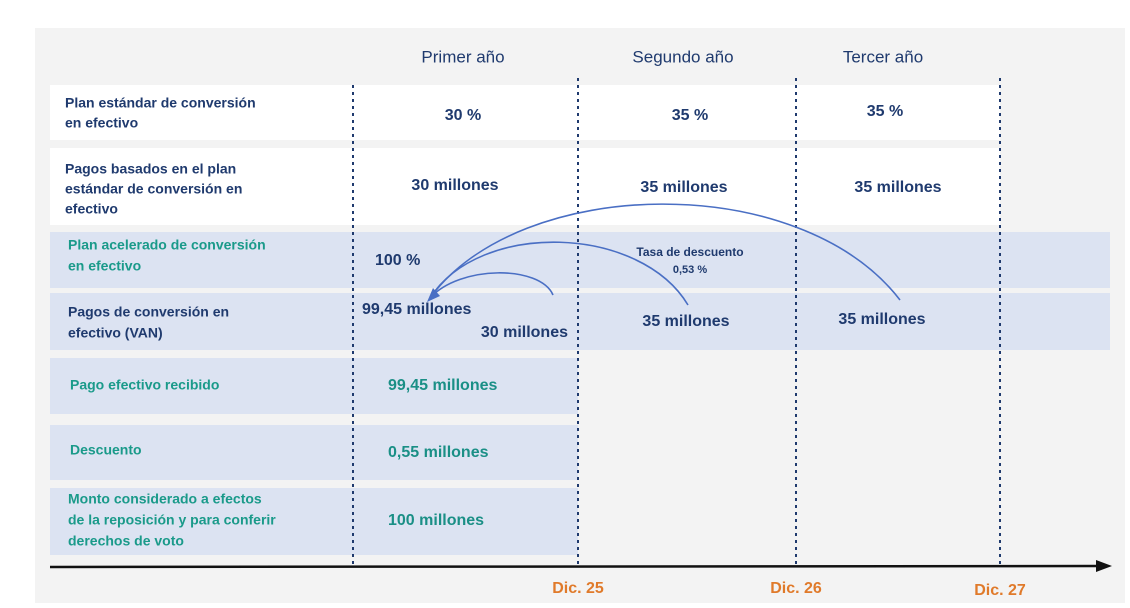 The height and width of the screenshot is (608, 1130). What do you see at coordinates (283, 386) in the screenshot?
I see `row: Pago efectivo recibido 99,45 millones` at bounding box center [283, 386].